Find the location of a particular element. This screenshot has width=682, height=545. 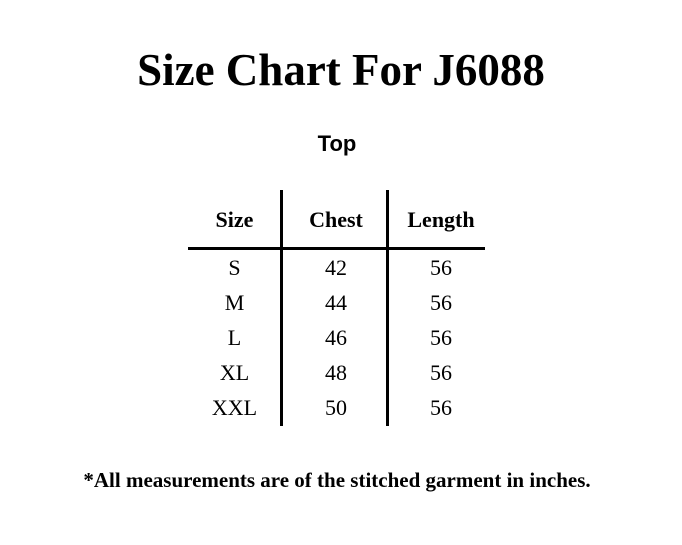

header-divider is located at coordinates (336, 248).